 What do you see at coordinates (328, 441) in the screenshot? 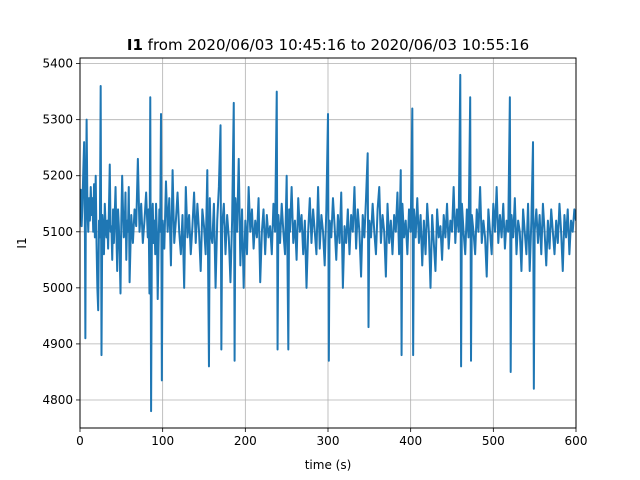
I see `x-tick-label: 300` at bounding box center [328, 441].